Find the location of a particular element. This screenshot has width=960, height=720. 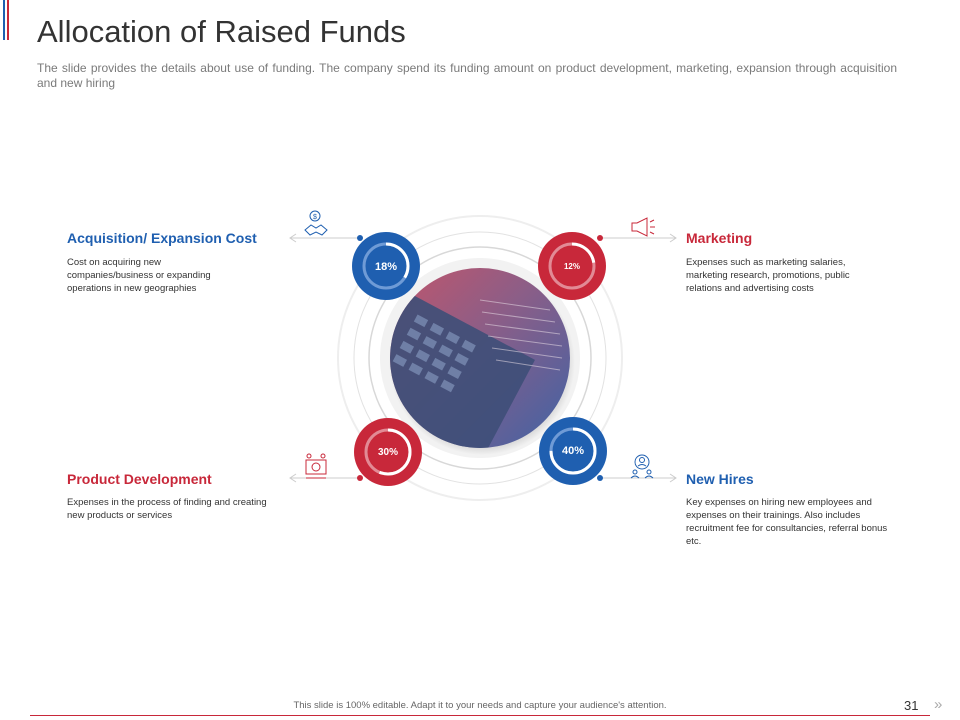

donut-product: 30% is located at coordinates (388, 452).